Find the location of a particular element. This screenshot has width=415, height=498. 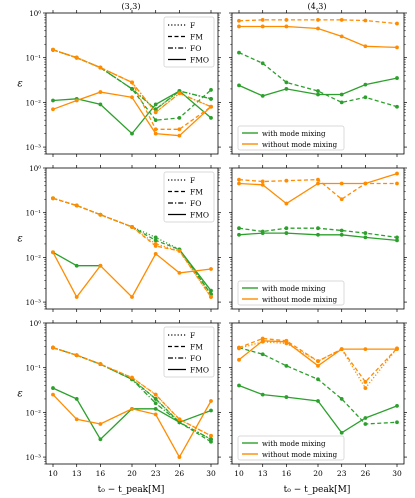

y-axis-label: ε is located at coordinates (19, 84).